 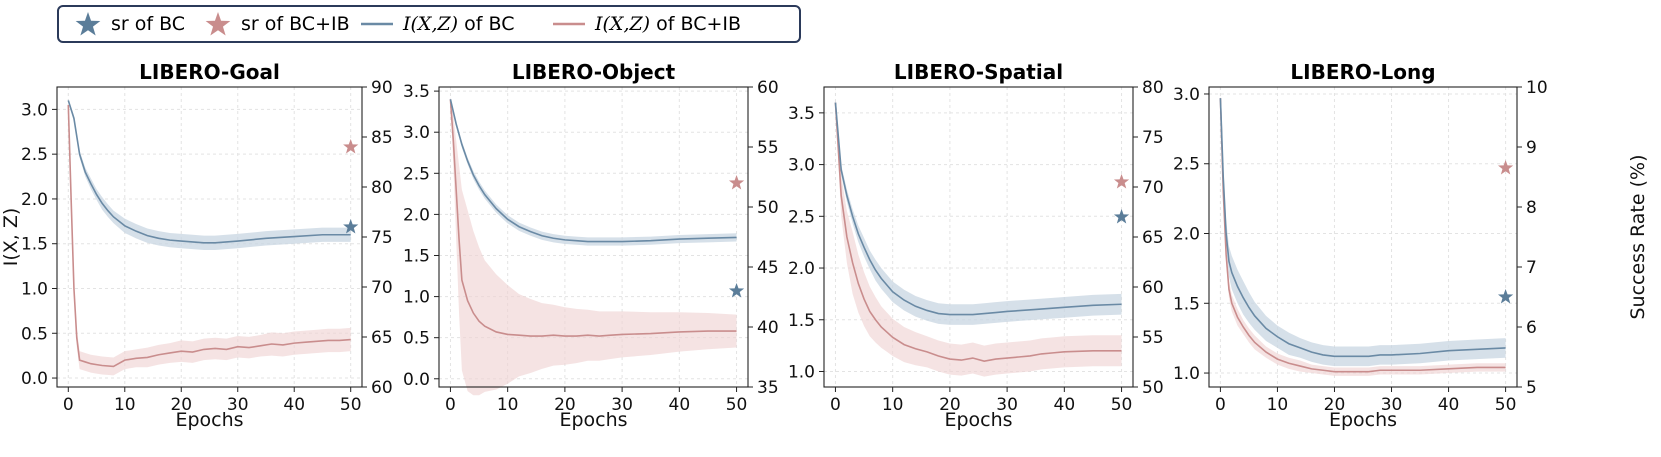 What do you see at coordinates (1531, 388) in the screenshot?
I see `y2-tick-label: 5` at bounding box center [1531, 388].